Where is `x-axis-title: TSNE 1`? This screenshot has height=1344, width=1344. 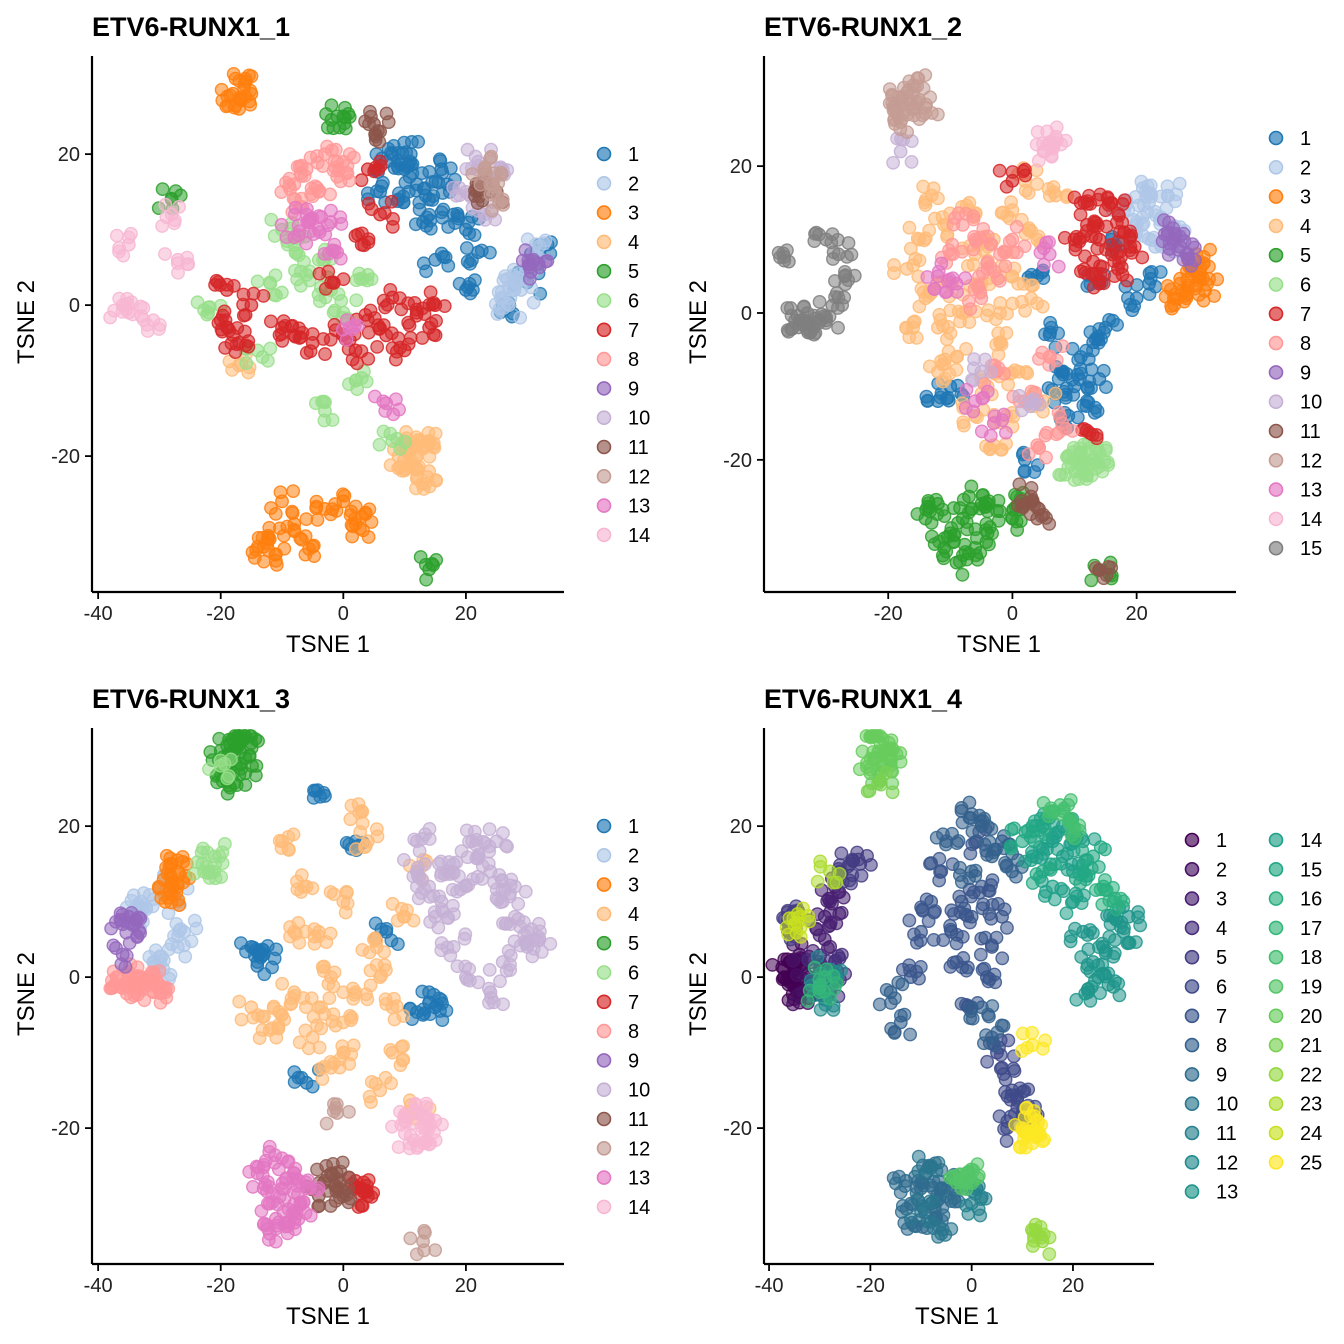 x-axis-title: TSNE 1 is located at coordinates (999, 644).